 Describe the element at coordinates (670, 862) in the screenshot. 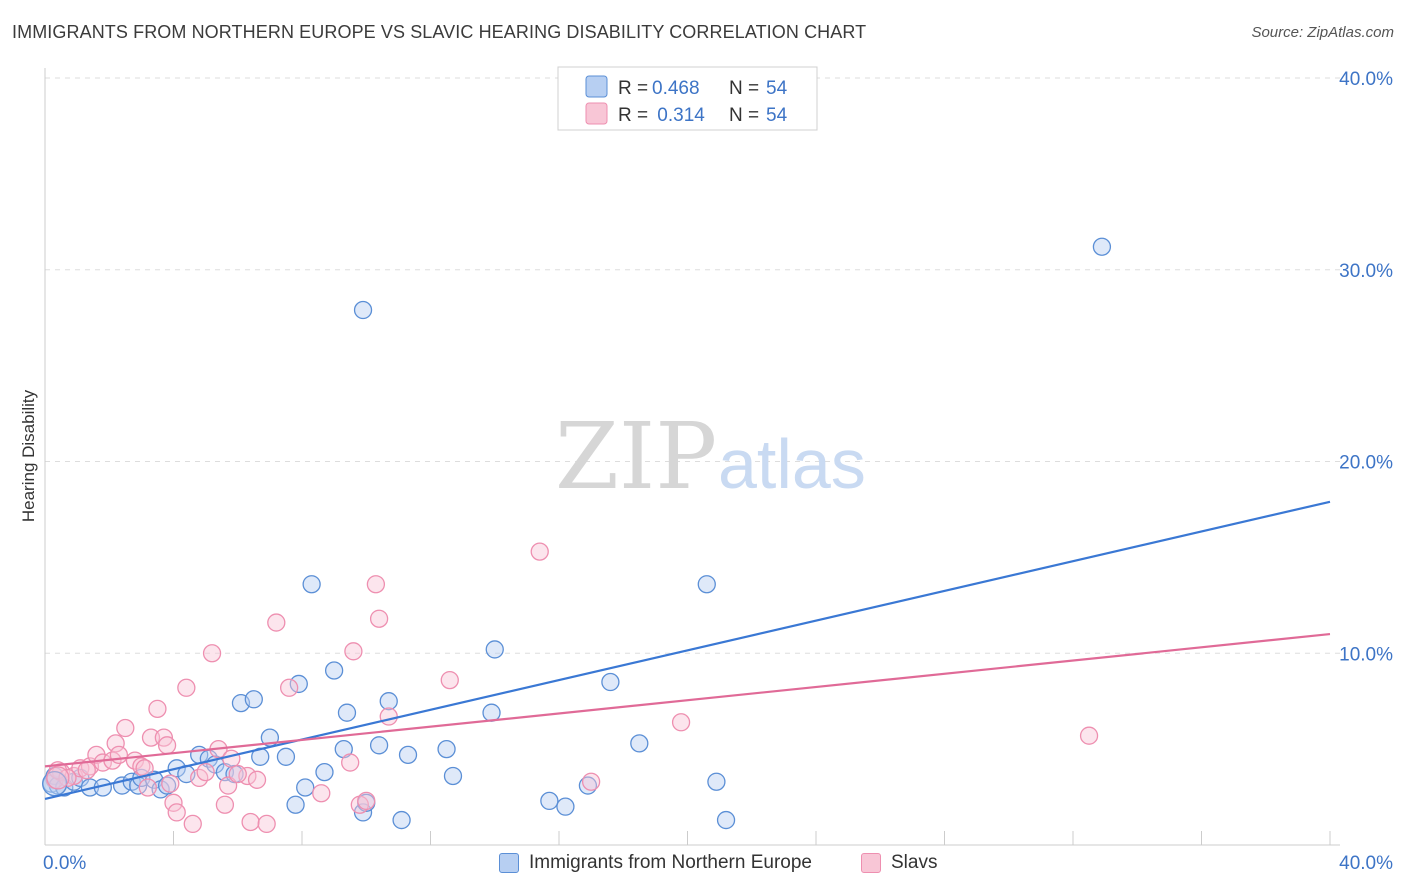

I see `legend-label-northern-europe: Immigrants from Northern Europe` at that location.